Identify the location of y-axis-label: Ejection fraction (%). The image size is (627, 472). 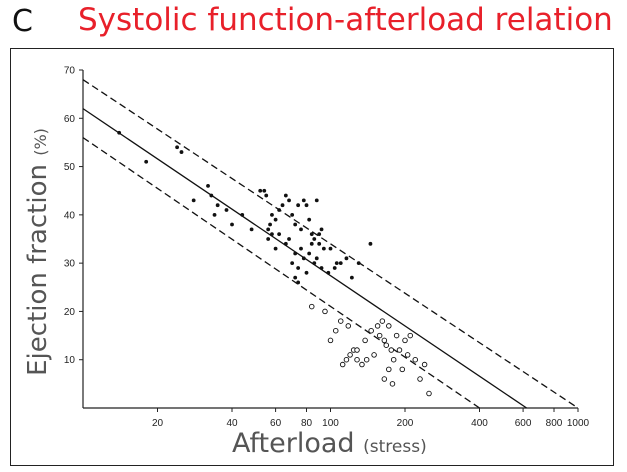
(38, 252).